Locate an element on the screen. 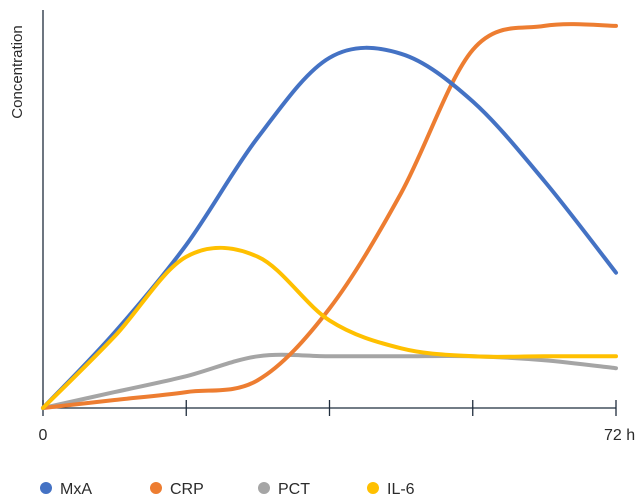 Image resolution: width=641 pixels, height=503 pixels. legend-label-crp: CRP is located at coordinates (187, 489).